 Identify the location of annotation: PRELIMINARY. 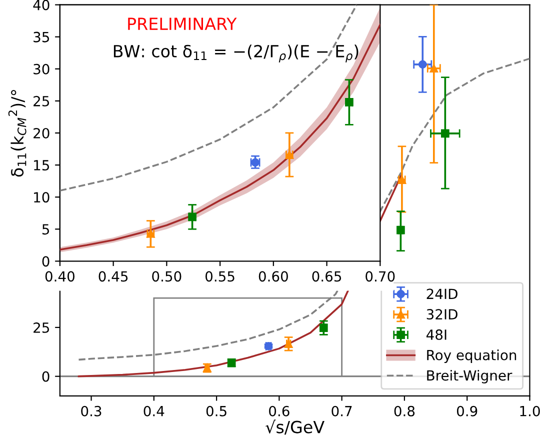
(182, 24).